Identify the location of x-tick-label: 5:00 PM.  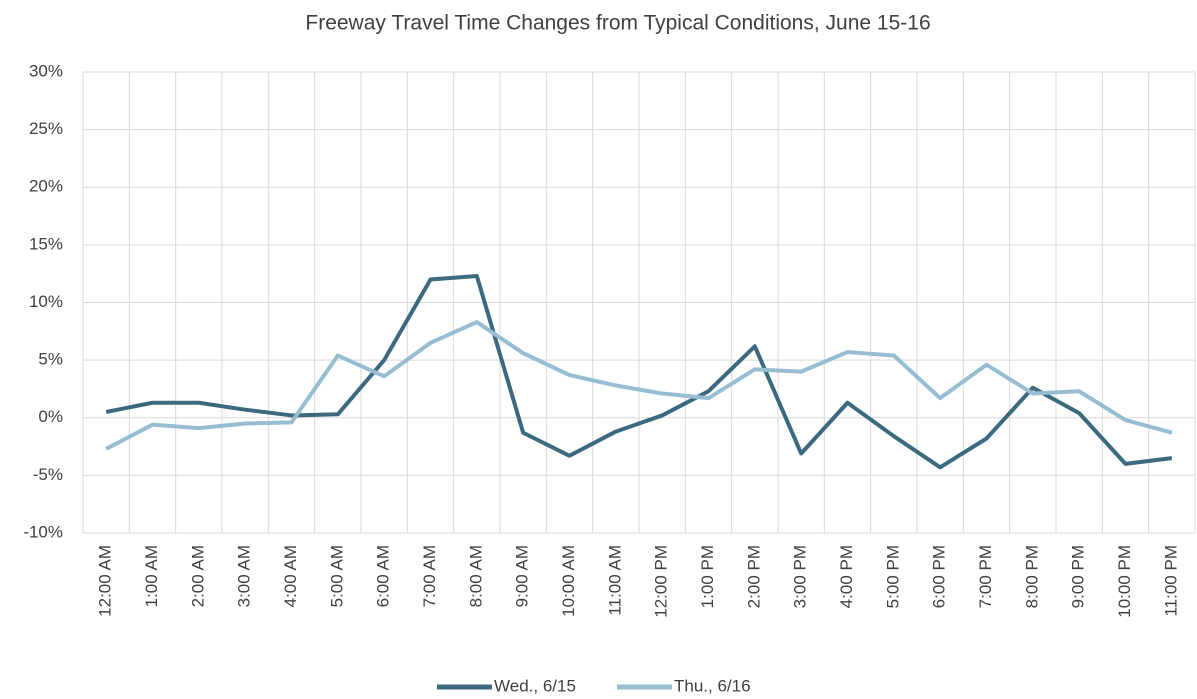
(892, 576).